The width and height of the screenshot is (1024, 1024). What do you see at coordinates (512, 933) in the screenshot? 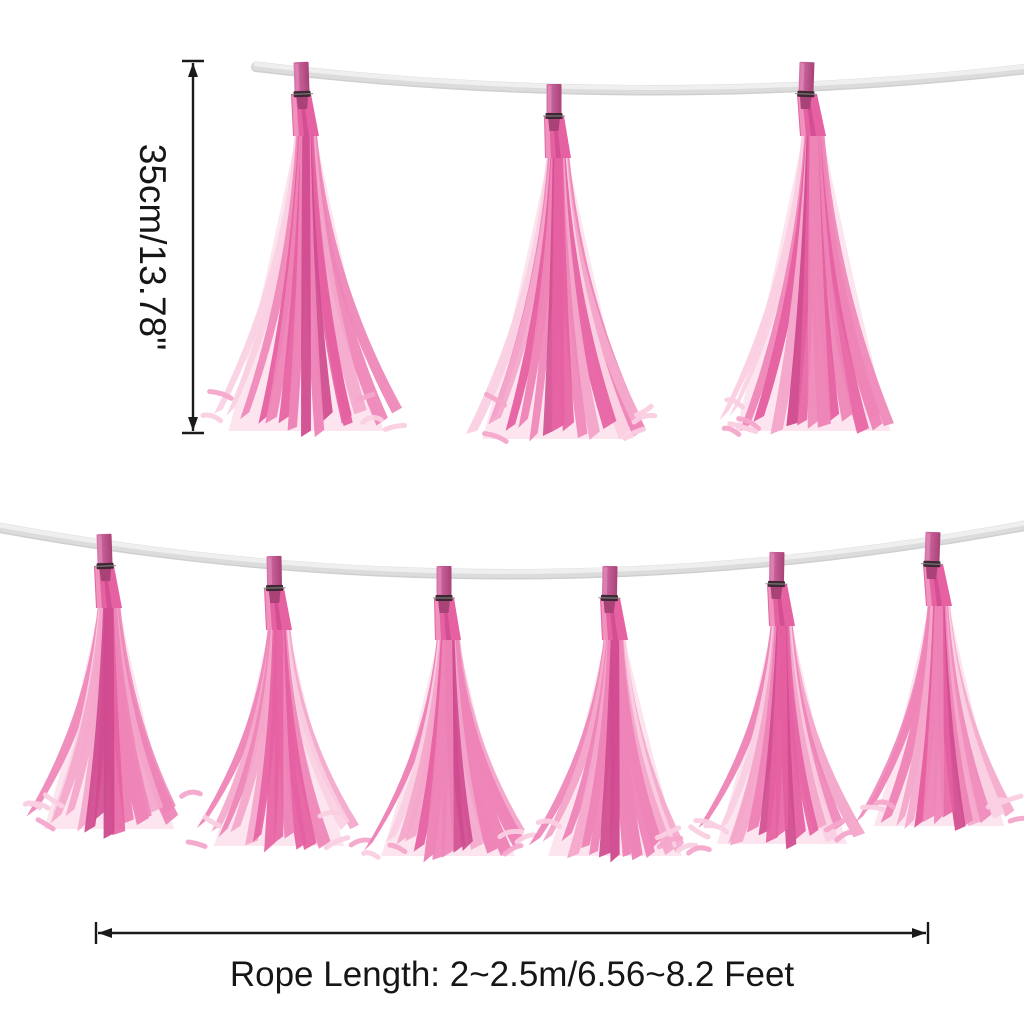
I see `horizontal-dimension-arrow` at bounding box center [512, 933].